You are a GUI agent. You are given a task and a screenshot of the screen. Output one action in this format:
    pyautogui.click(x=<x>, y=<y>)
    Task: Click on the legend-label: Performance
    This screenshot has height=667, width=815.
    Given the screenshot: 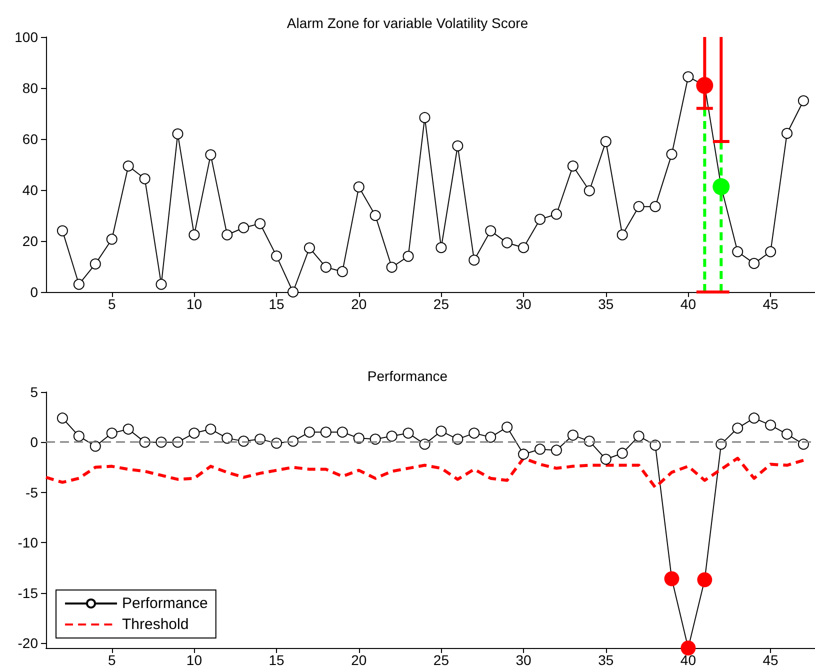 What is the action you would take?
    pyautogui.click(x=165, y=603)
    